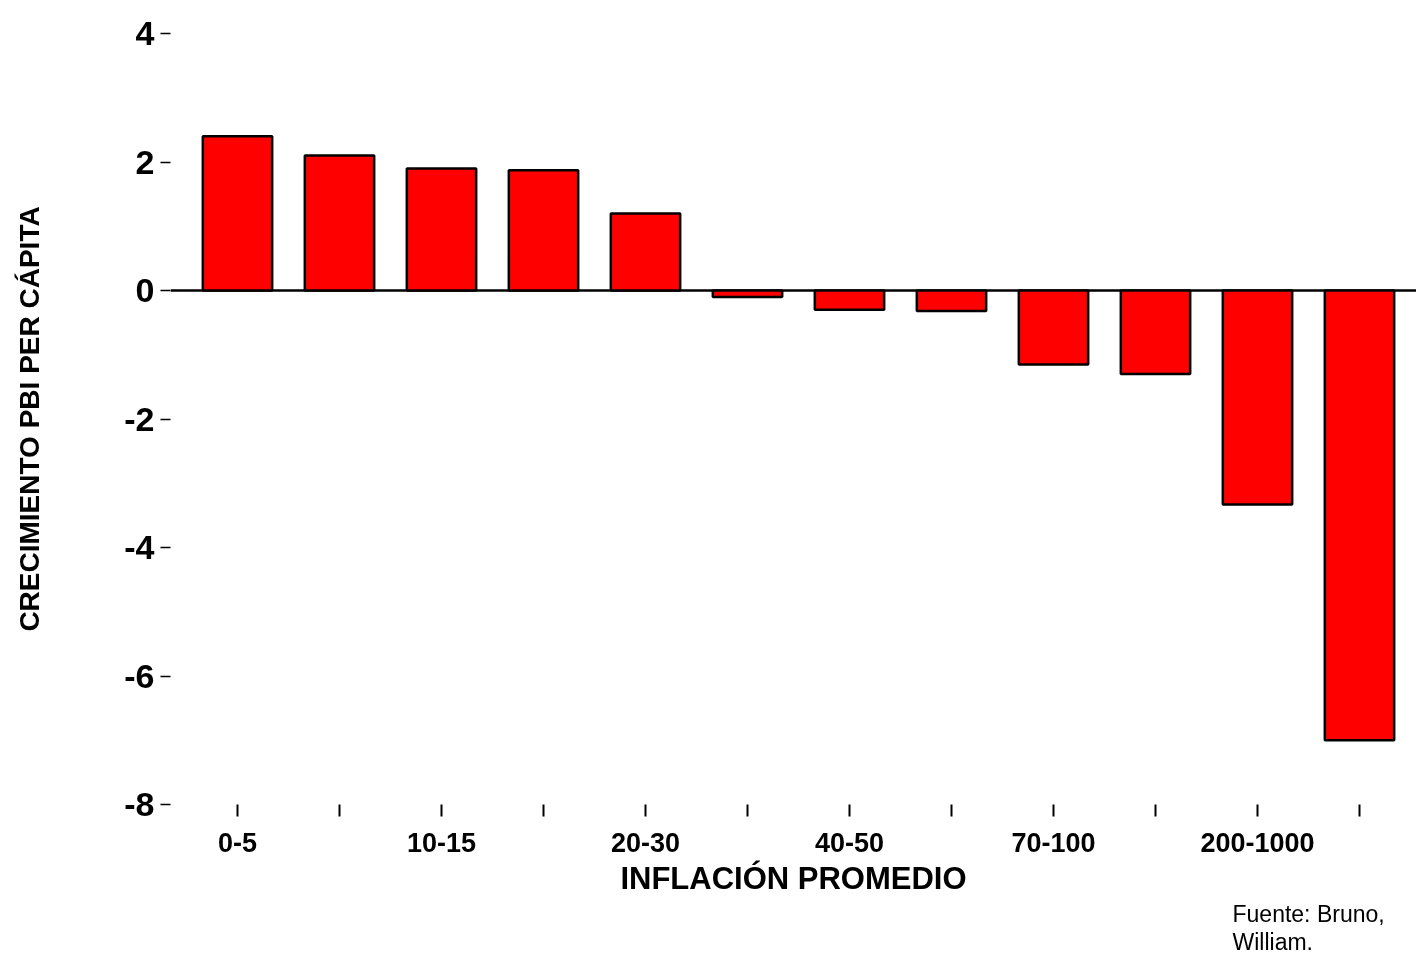  What do you see at coordinates (139, 804) in the screenshot?
I see `y-tick-label: -8` at bounding box center [139, 804].